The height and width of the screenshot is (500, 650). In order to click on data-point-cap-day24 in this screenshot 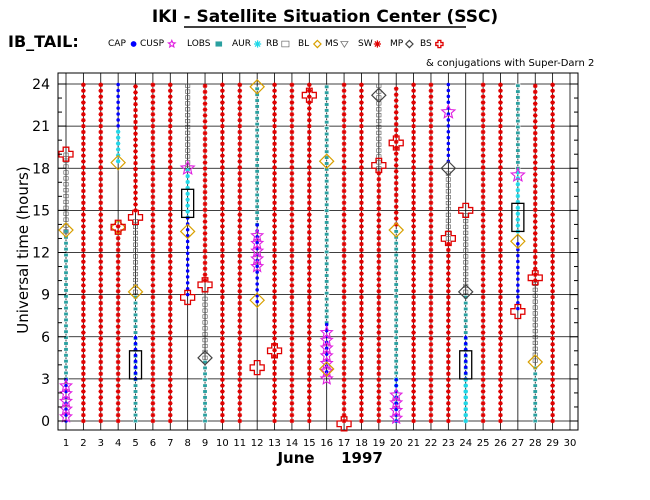, I will do `click(465, 337)`.